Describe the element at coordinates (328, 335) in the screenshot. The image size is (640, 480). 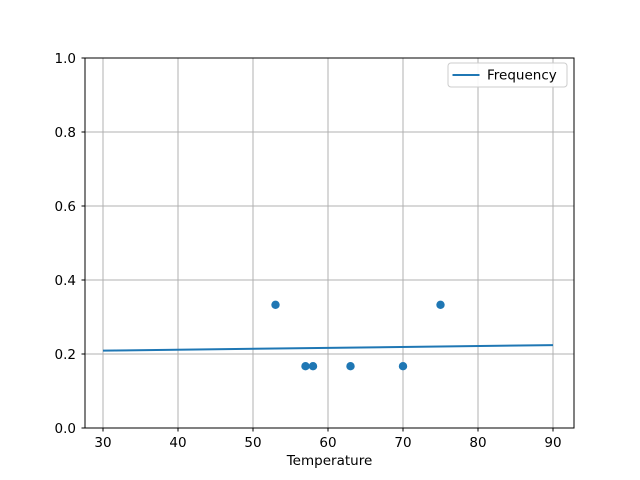
I see `series-layer` at that location.